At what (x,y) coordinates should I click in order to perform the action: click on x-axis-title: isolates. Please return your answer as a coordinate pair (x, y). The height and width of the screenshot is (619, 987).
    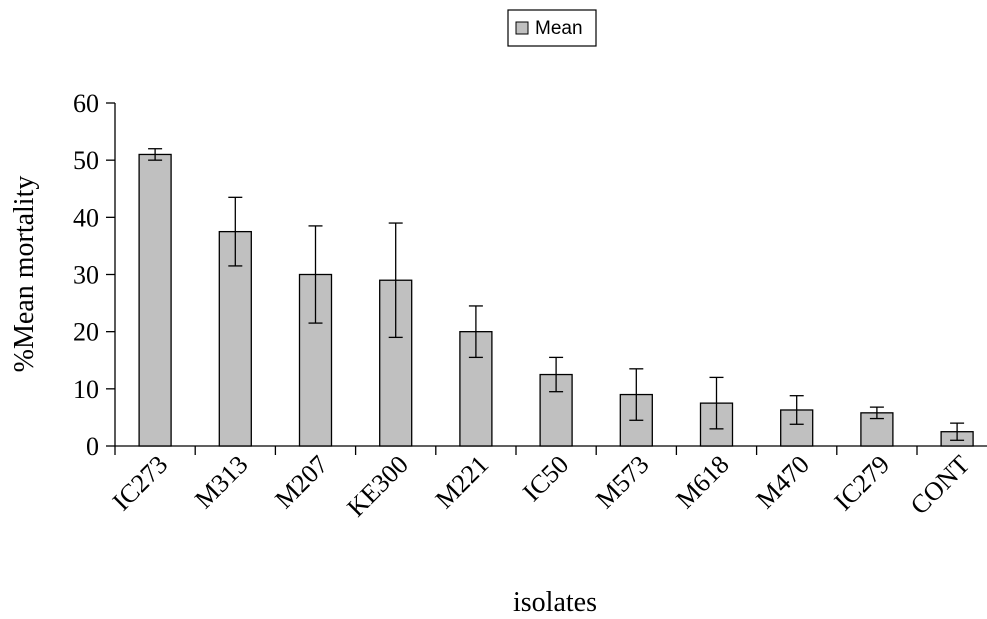
    Looking at the image, I should click on (555, 602).